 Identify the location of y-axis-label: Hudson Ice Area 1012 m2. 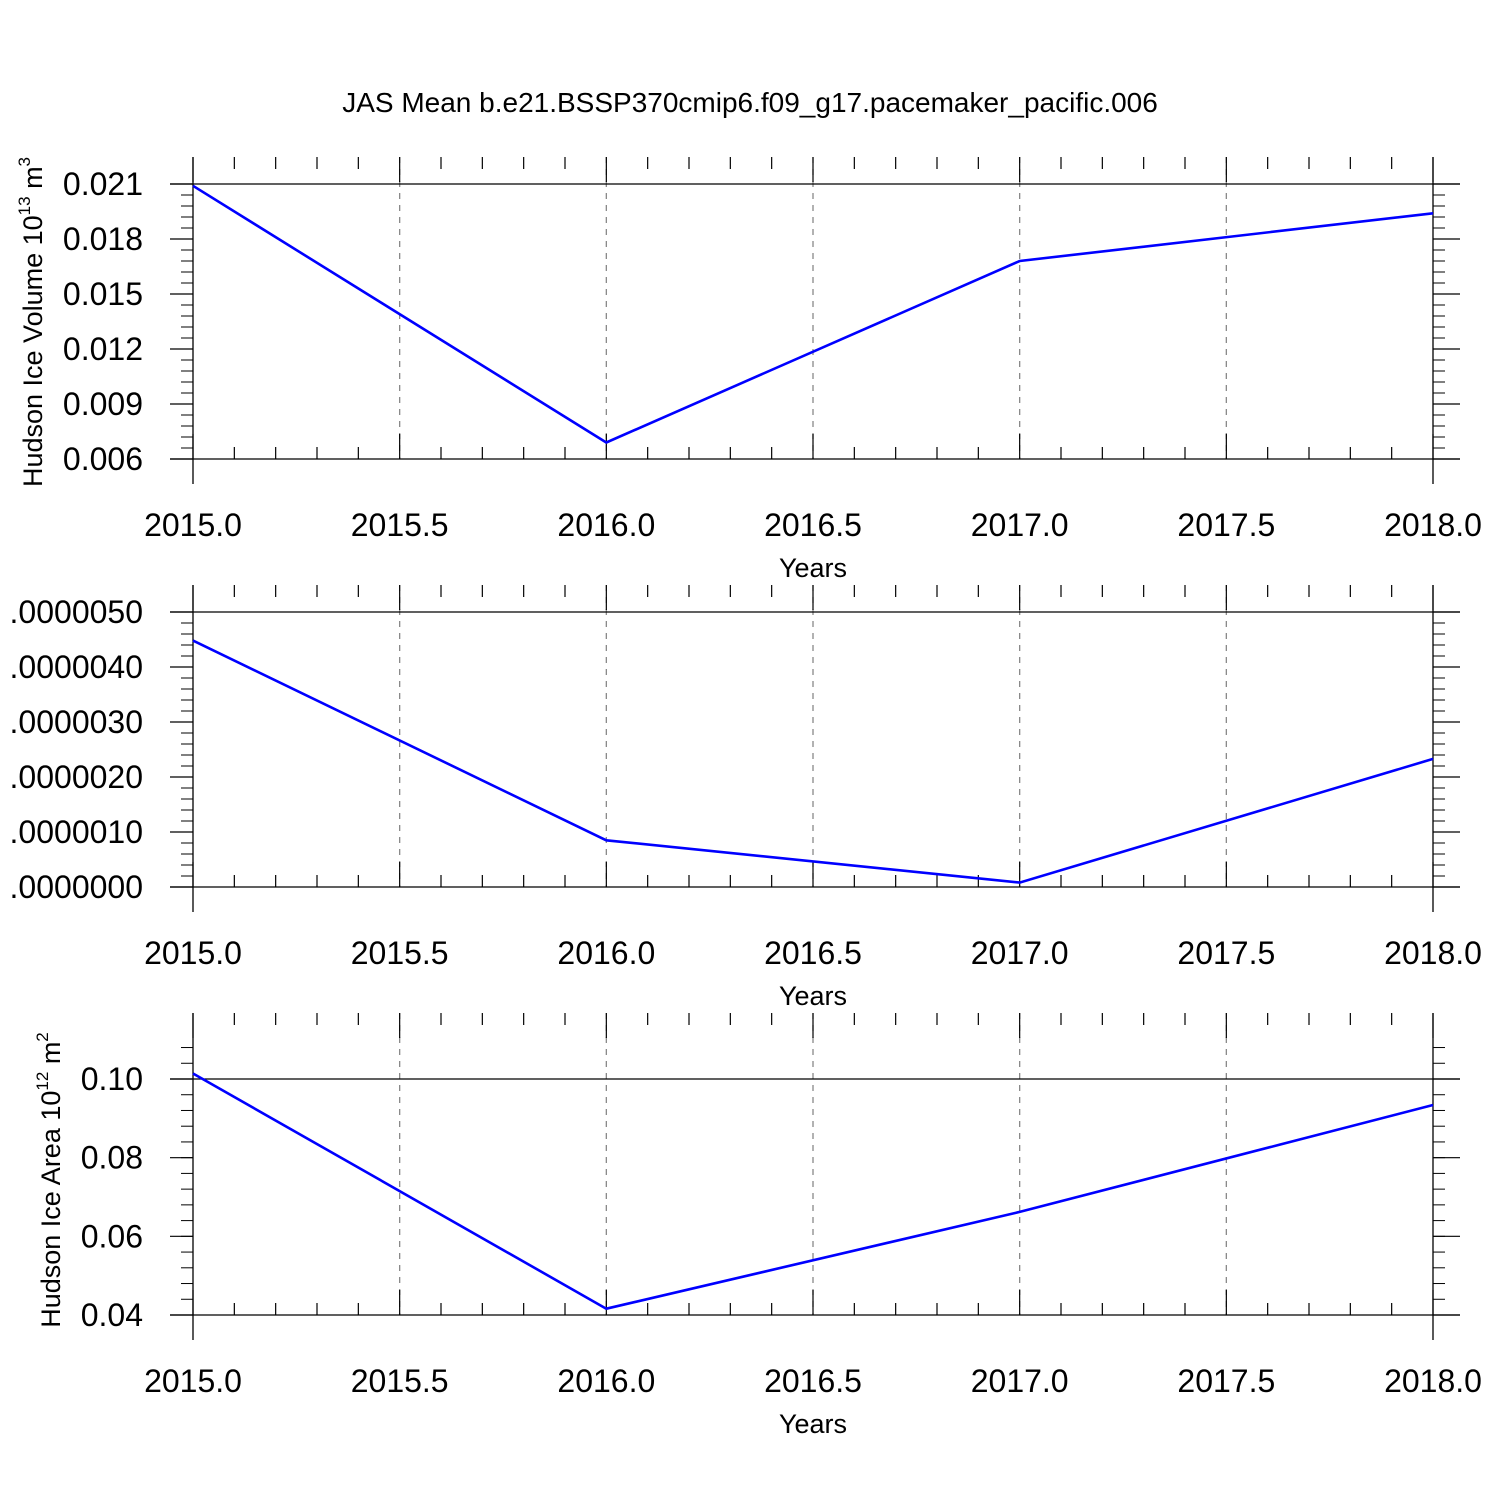
(49, 1180).